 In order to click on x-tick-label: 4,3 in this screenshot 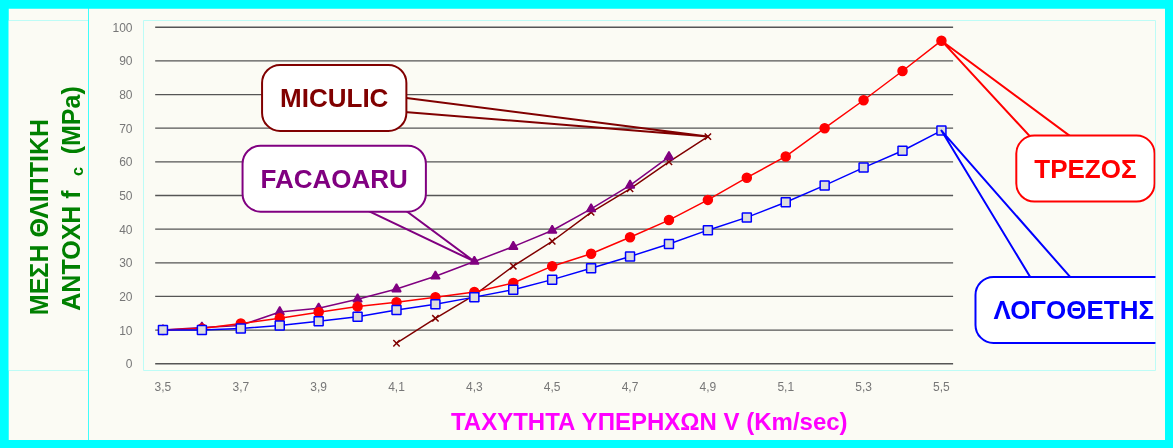, I will do `click(475, 386)`.